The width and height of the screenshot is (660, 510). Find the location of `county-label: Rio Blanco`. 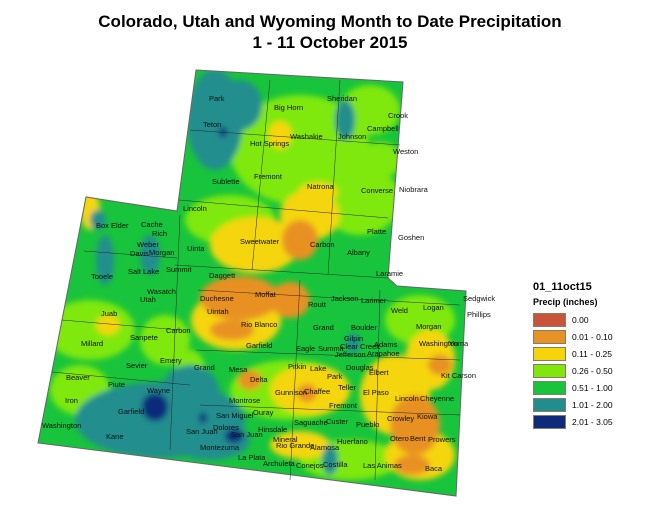

county-label: Rio Blanco is located at coordinates (259, 324).